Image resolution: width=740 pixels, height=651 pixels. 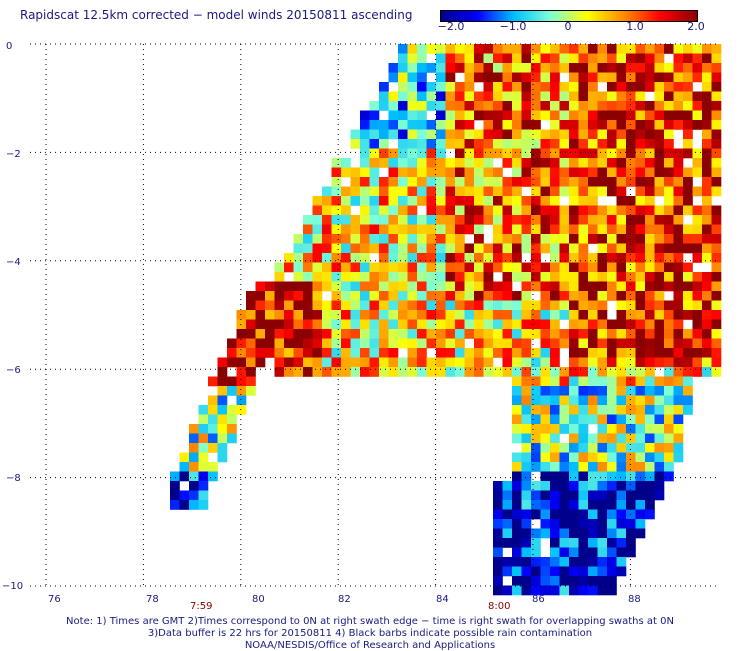 What do you see at coordinates (569, 16) in the screenshot?
I see `colorbar` at bounding box center [569, 16].